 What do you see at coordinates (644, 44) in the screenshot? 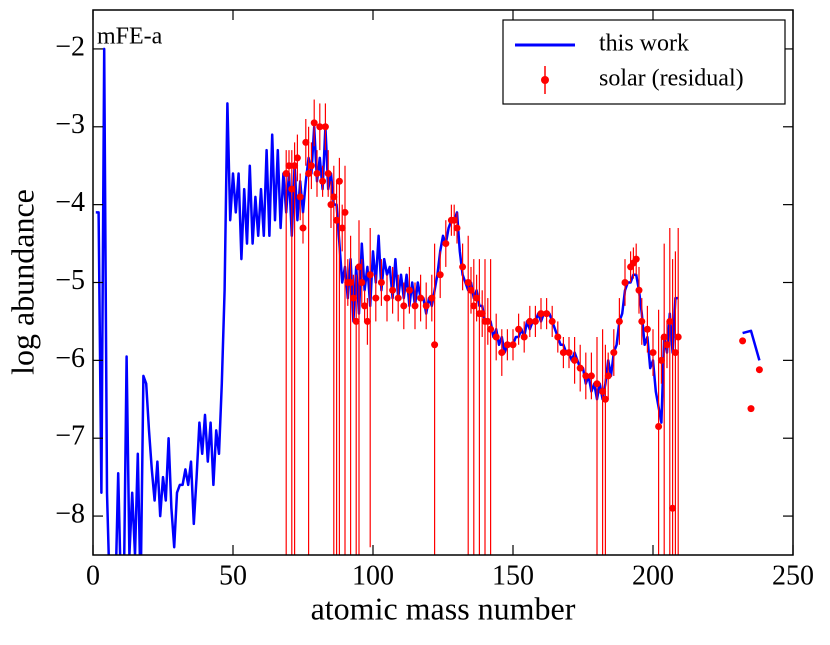
I see `legend-label: this work` at bounding box center [644, 44].